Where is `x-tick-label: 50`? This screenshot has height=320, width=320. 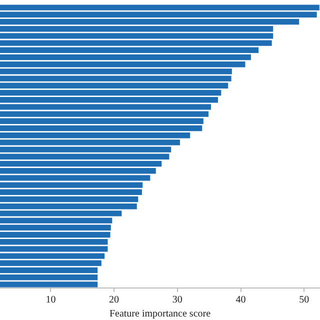 x-tick-label: 50 is located at coordinates (304, 300).